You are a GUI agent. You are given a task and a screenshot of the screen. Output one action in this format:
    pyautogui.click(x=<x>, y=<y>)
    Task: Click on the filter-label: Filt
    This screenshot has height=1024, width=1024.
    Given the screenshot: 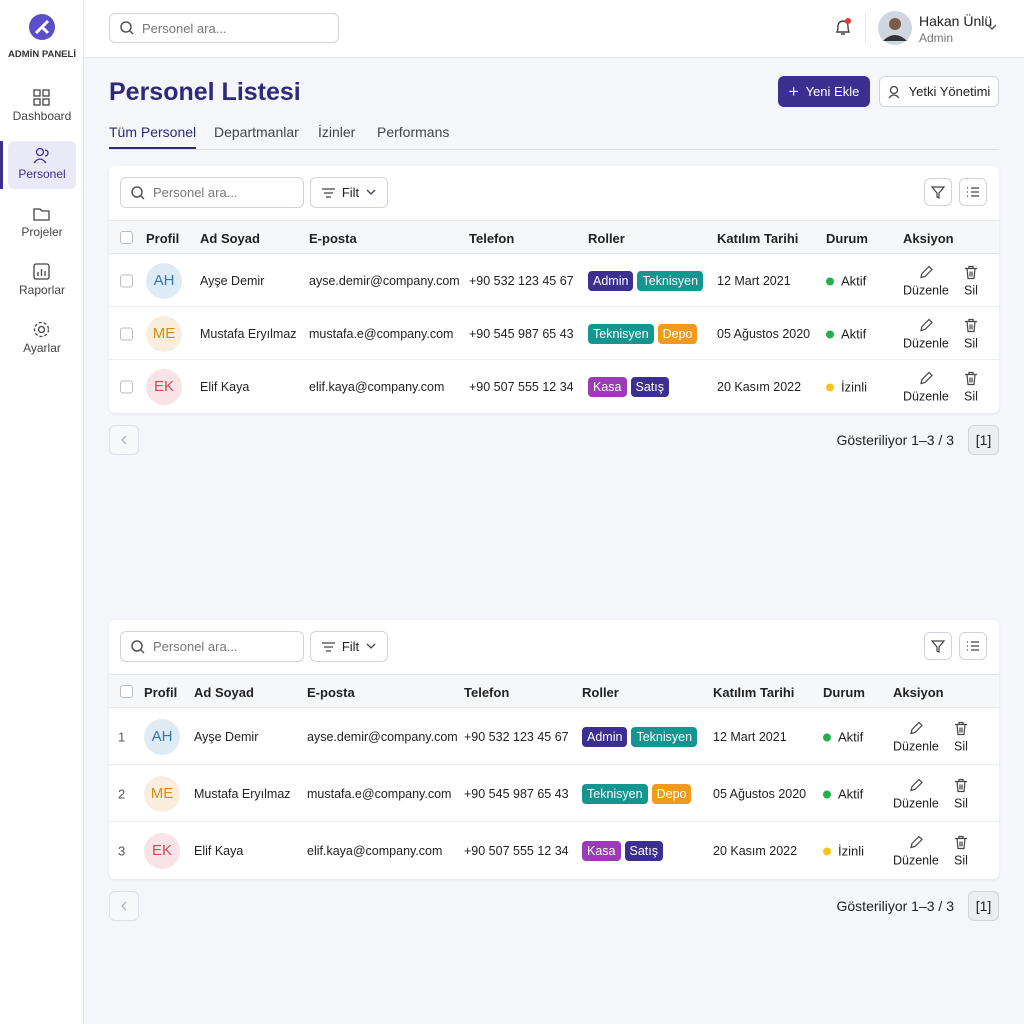 What is the action you would take?
    pyautogui.click(x=350, y=646)
    